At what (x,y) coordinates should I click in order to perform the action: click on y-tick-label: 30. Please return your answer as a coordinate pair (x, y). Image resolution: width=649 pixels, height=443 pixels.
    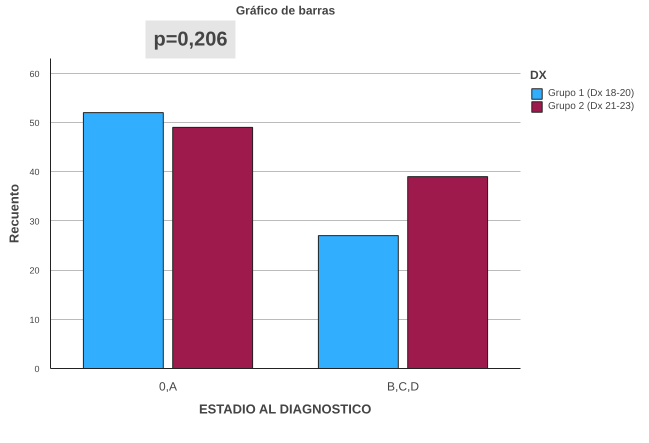
    Looking at the image, I should click on (34, 221).